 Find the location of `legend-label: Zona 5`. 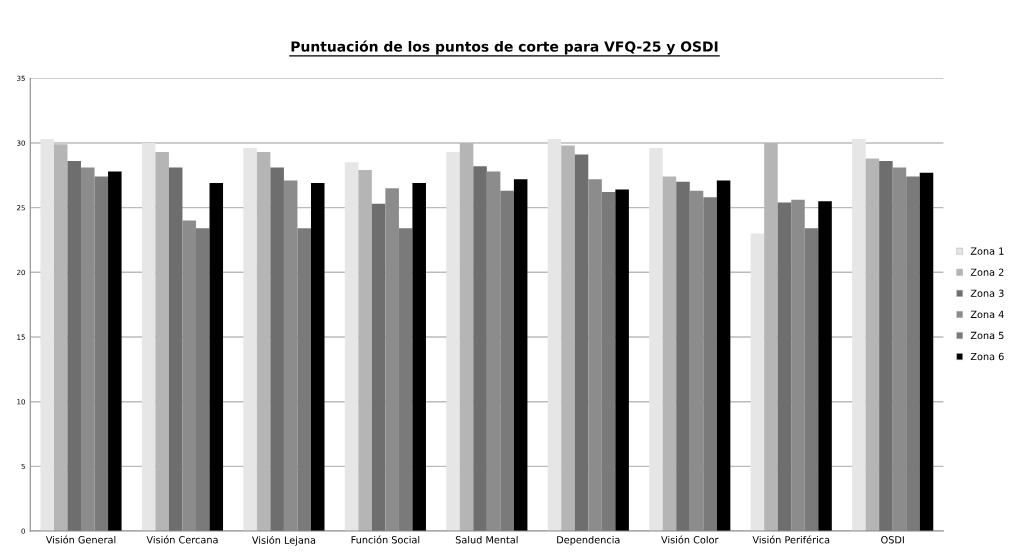

legend-label: Zona 5 is located at coordinates (987, 335).